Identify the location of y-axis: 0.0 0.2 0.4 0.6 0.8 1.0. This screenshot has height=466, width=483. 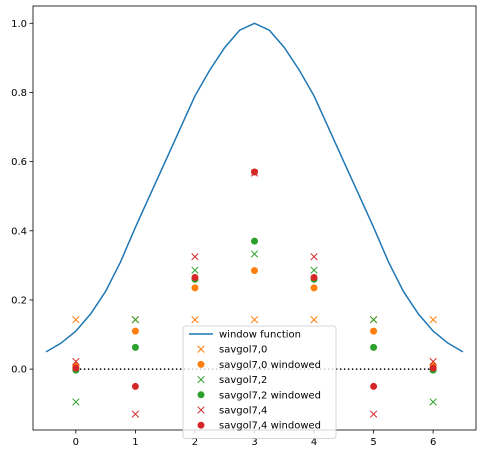
(22, 197).